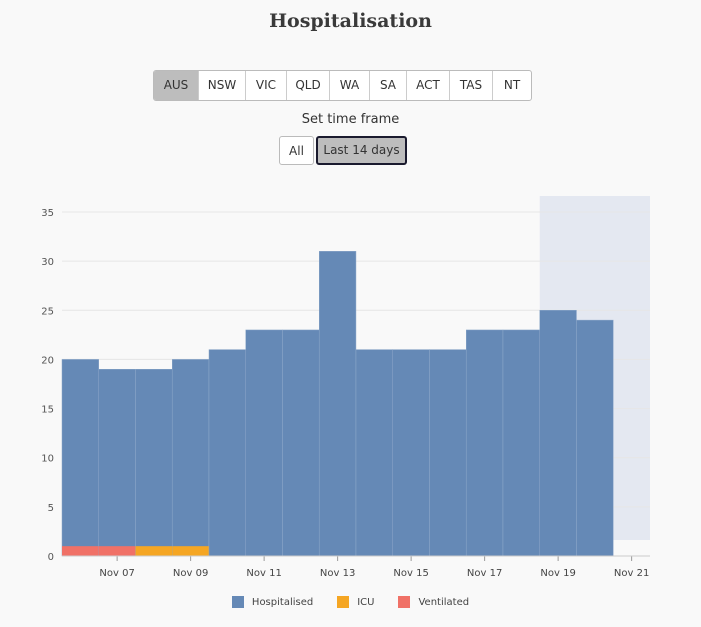 The image size is (701, 627). What do you see at coordinates (47, 311) in the screenshot?
I see `y-tick-label: 25` at bounding box center [47, 311].